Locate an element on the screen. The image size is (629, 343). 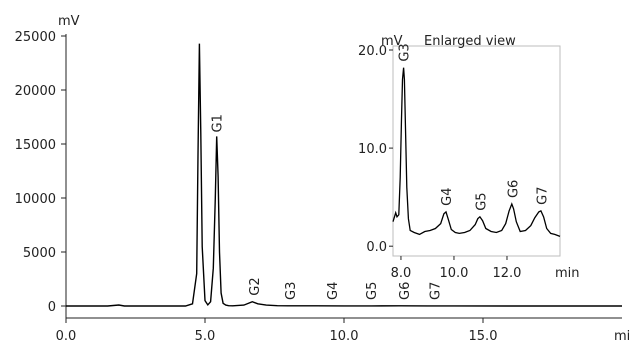
peak-label-g3: G3 is located at coordinates (291, 291).